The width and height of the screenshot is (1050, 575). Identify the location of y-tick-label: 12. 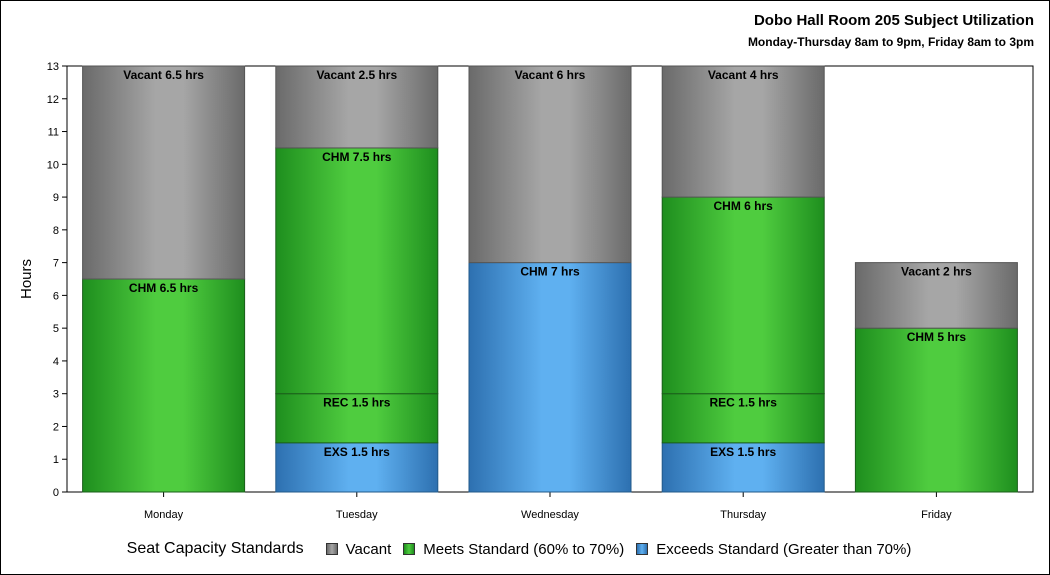
(53, 100).